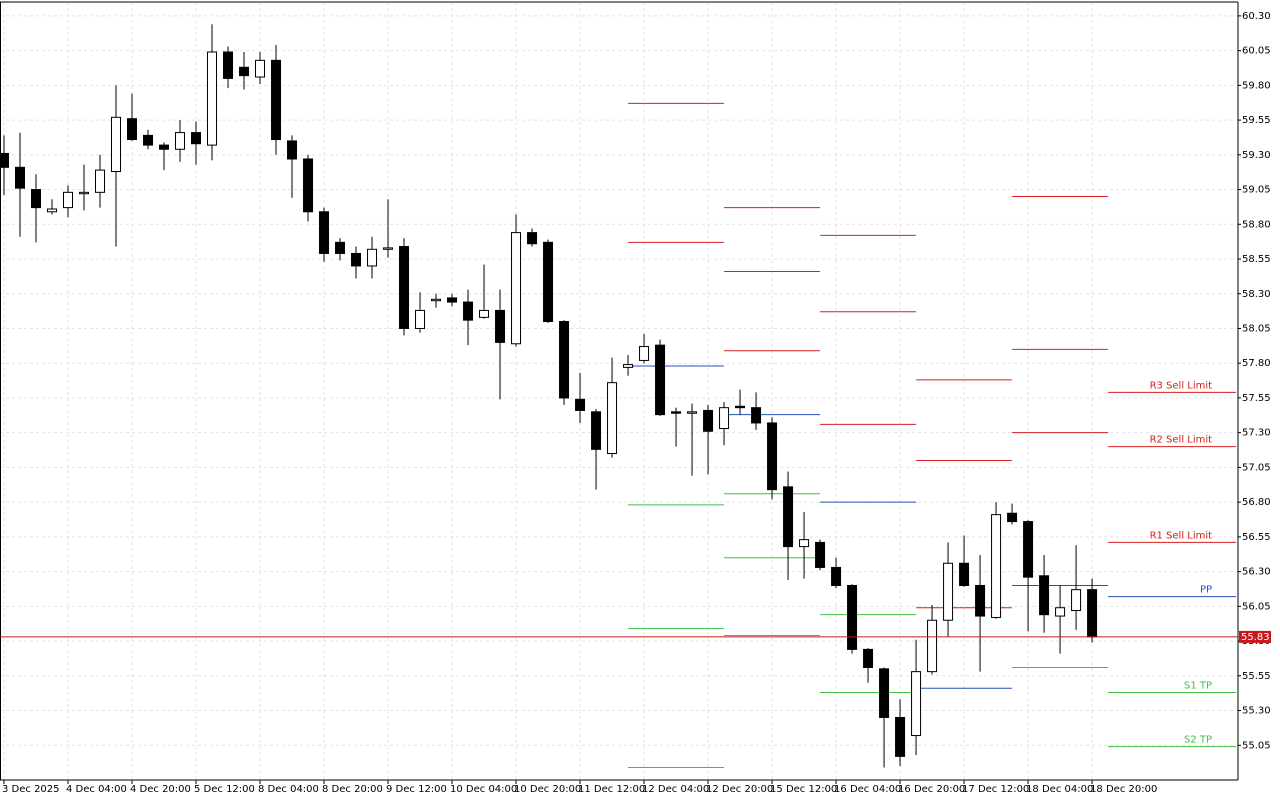  Describe the element at coordinates (1206, 590) in the screenshot. I see `pivot-label: PP` at that location.